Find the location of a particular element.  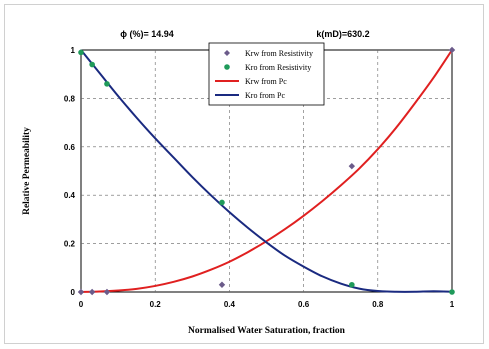

y-tick-label: 0.6 is located at coordinates (70, 147).